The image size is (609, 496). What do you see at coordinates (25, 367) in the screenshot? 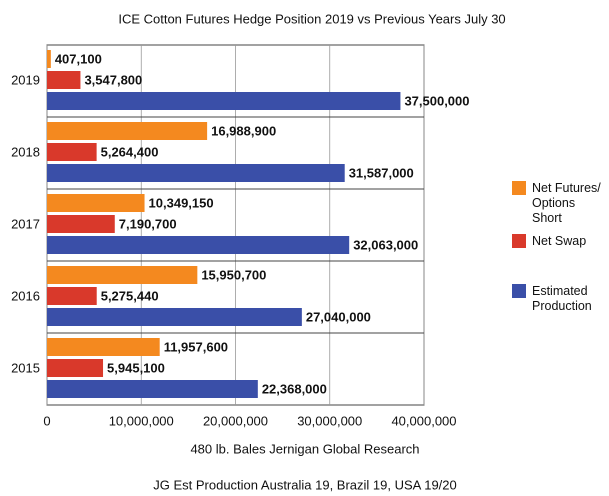
I see `y-tick-label: 2015` at bounding box center [25, 367].